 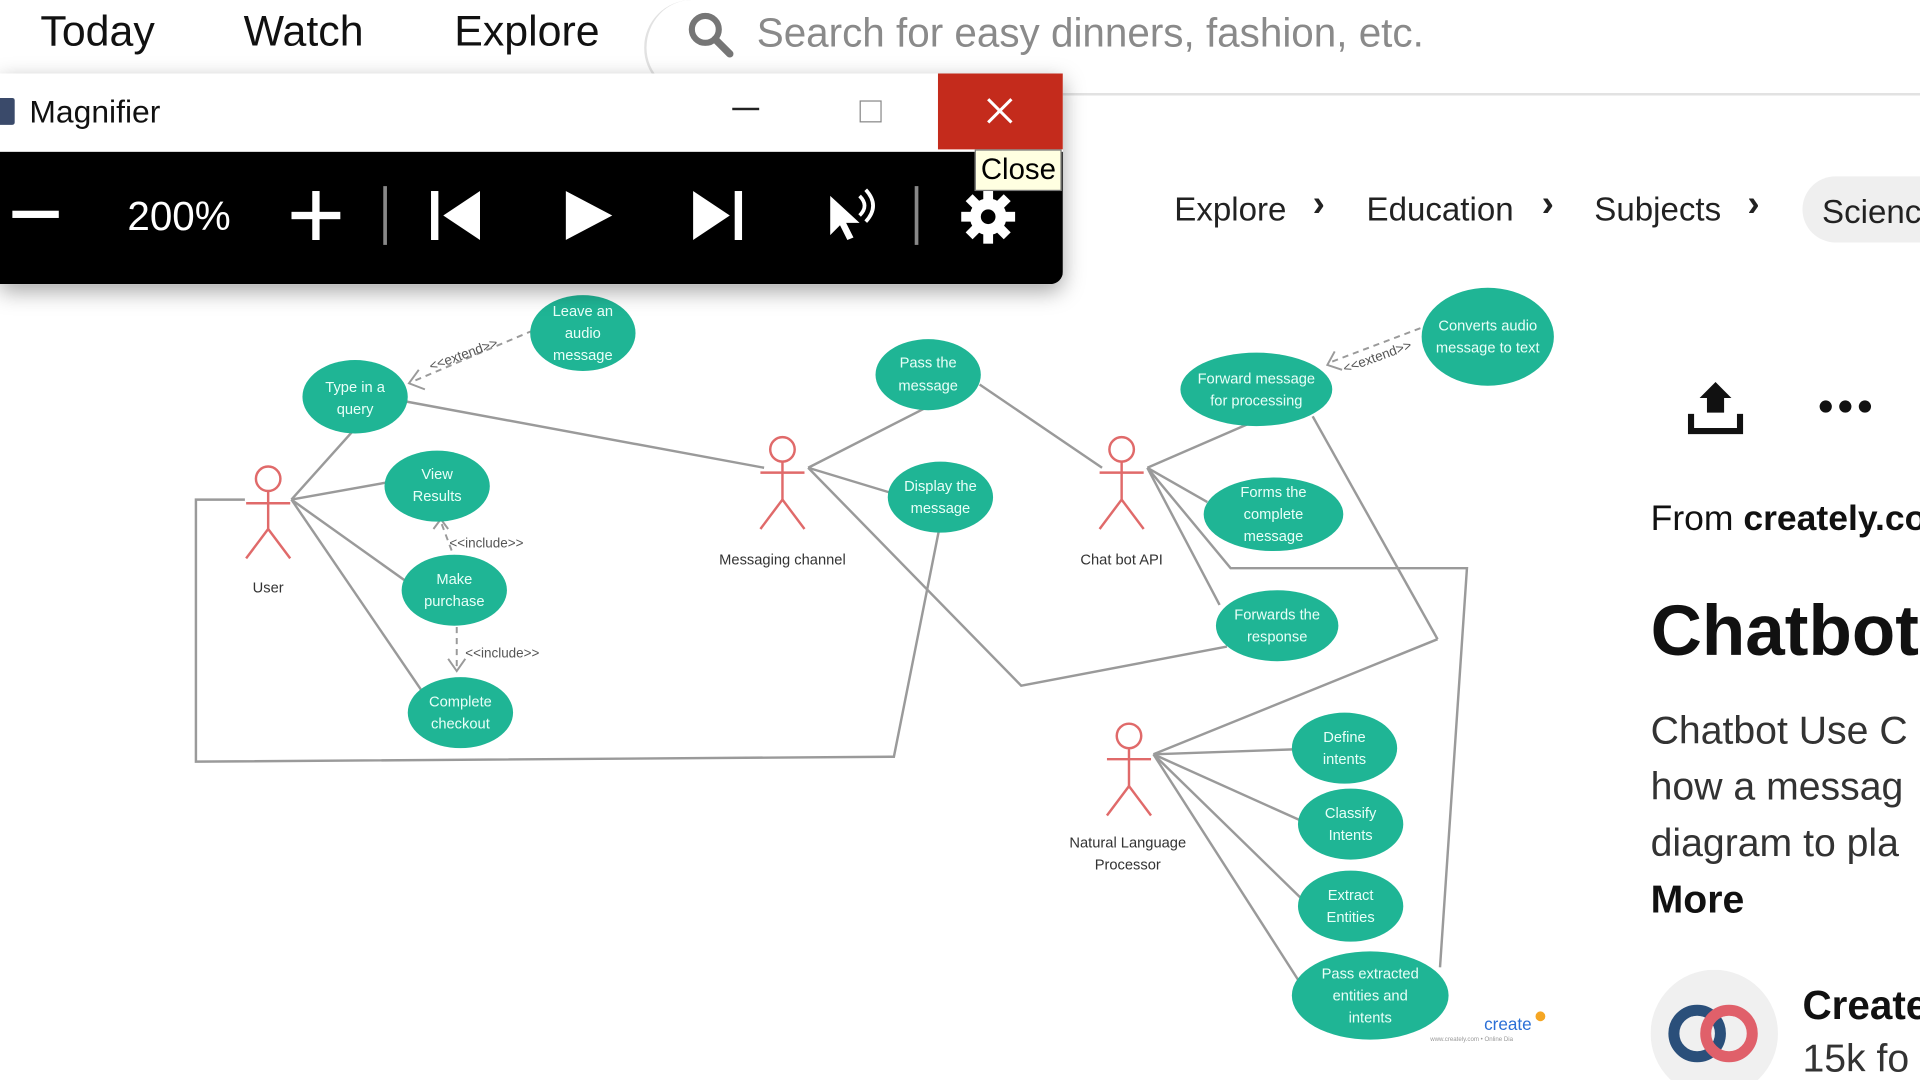 I want to click on creator-name: Create, so click(x=1861, y=1005).